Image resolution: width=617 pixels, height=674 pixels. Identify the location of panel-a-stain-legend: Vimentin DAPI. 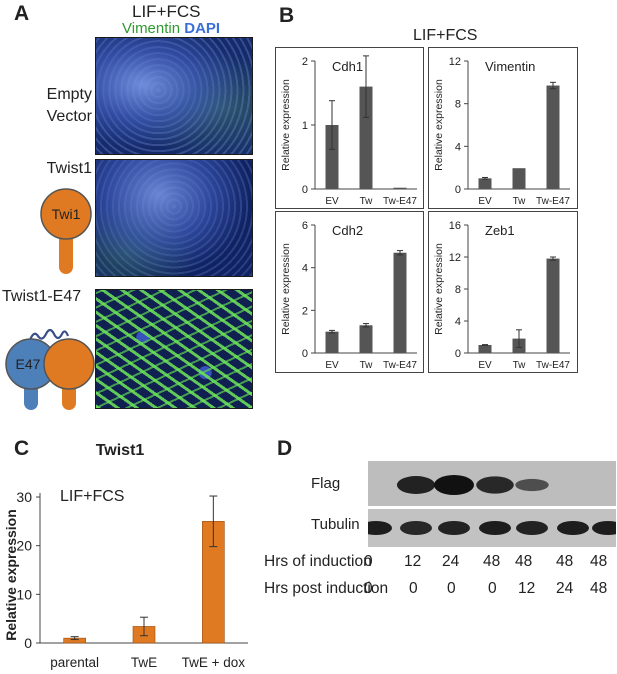
(171, 28).